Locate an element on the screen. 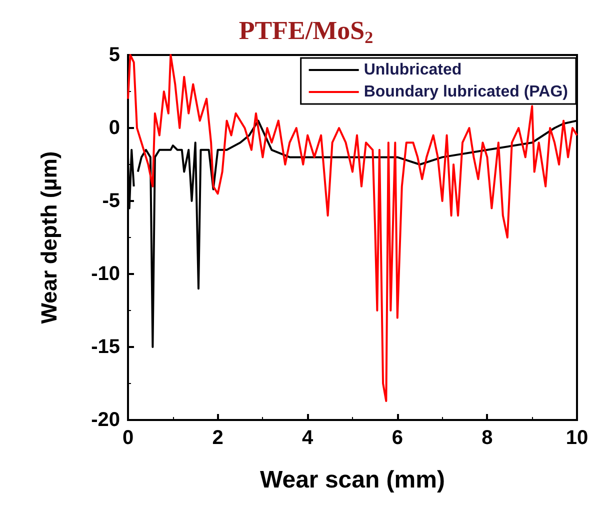 Image resolution: width=612 pixels, height=513 pixels. y-tick-label: -20 is located at coordinates (105, 420).